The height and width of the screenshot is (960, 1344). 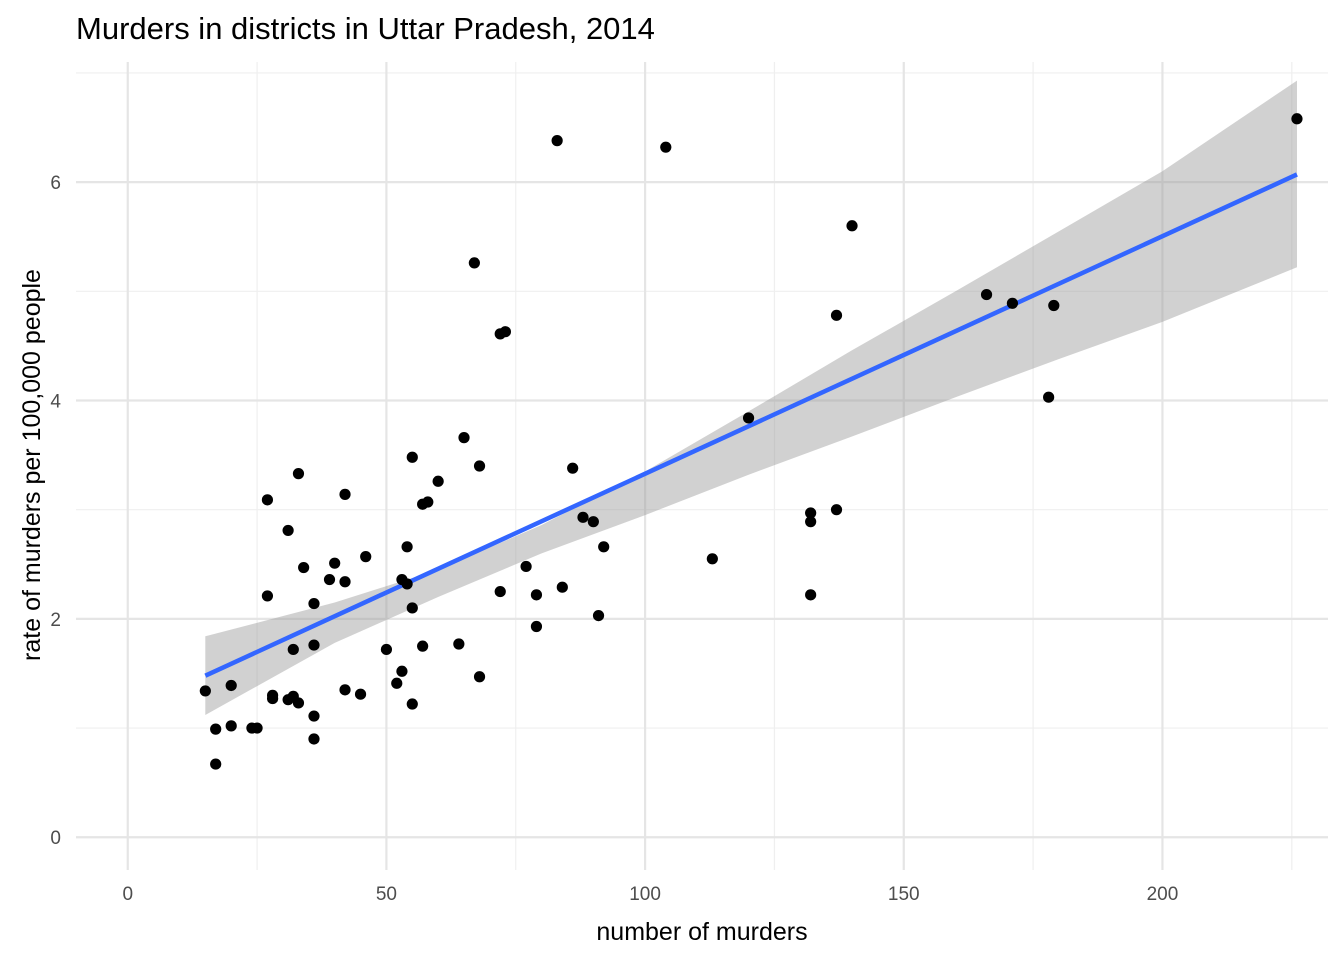 What do you see at coordinates (55, 511) in the screenshot?
I see `y-tick-labels: 0 2 4 6` at bounding box center [55, 511].